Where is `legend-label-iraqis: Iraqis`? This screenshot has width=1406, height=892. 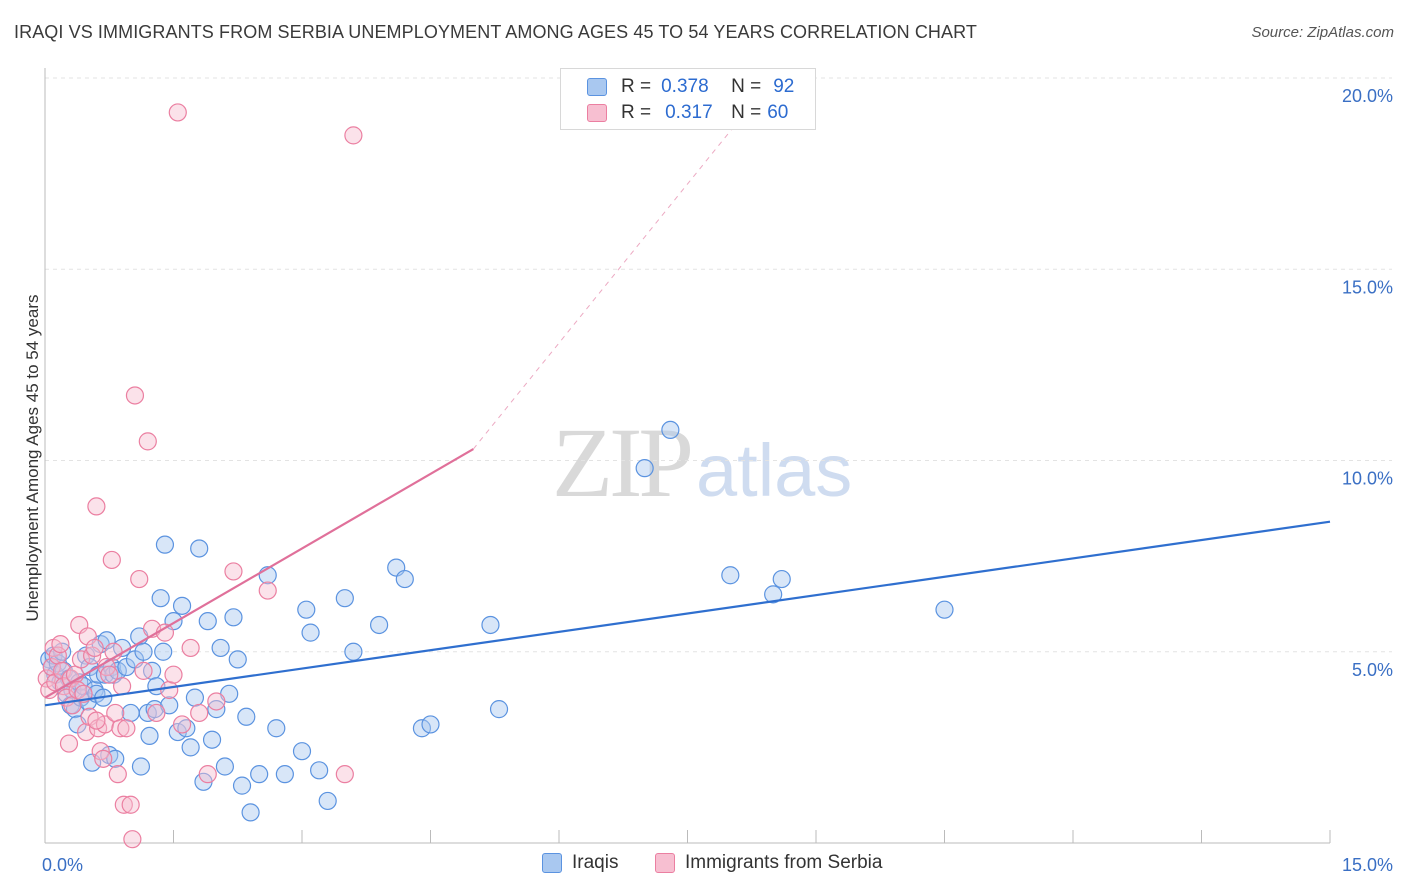
legend-label-iraqis: Iraqis is located at coordinates (595, 862).